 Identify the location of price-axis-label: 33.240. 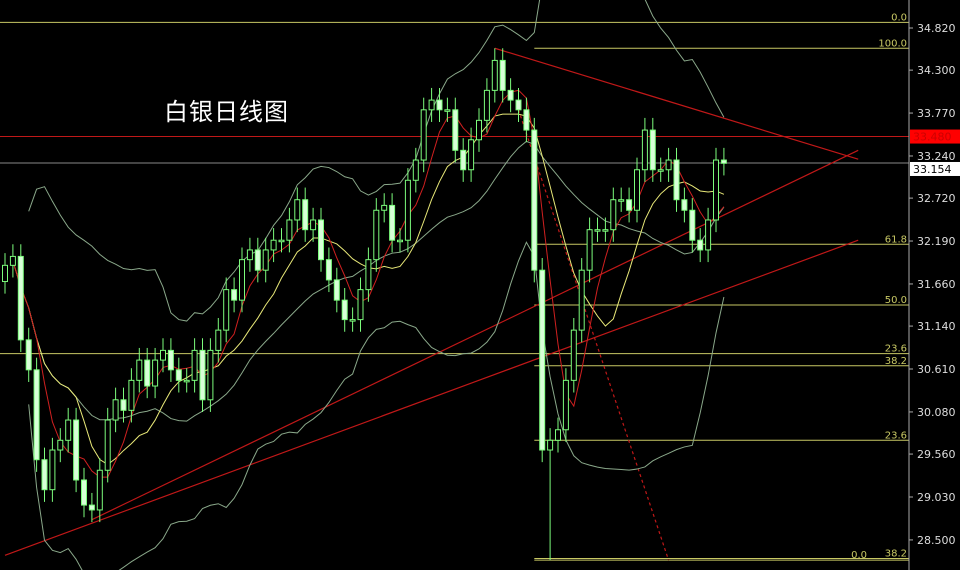
(936, 156).